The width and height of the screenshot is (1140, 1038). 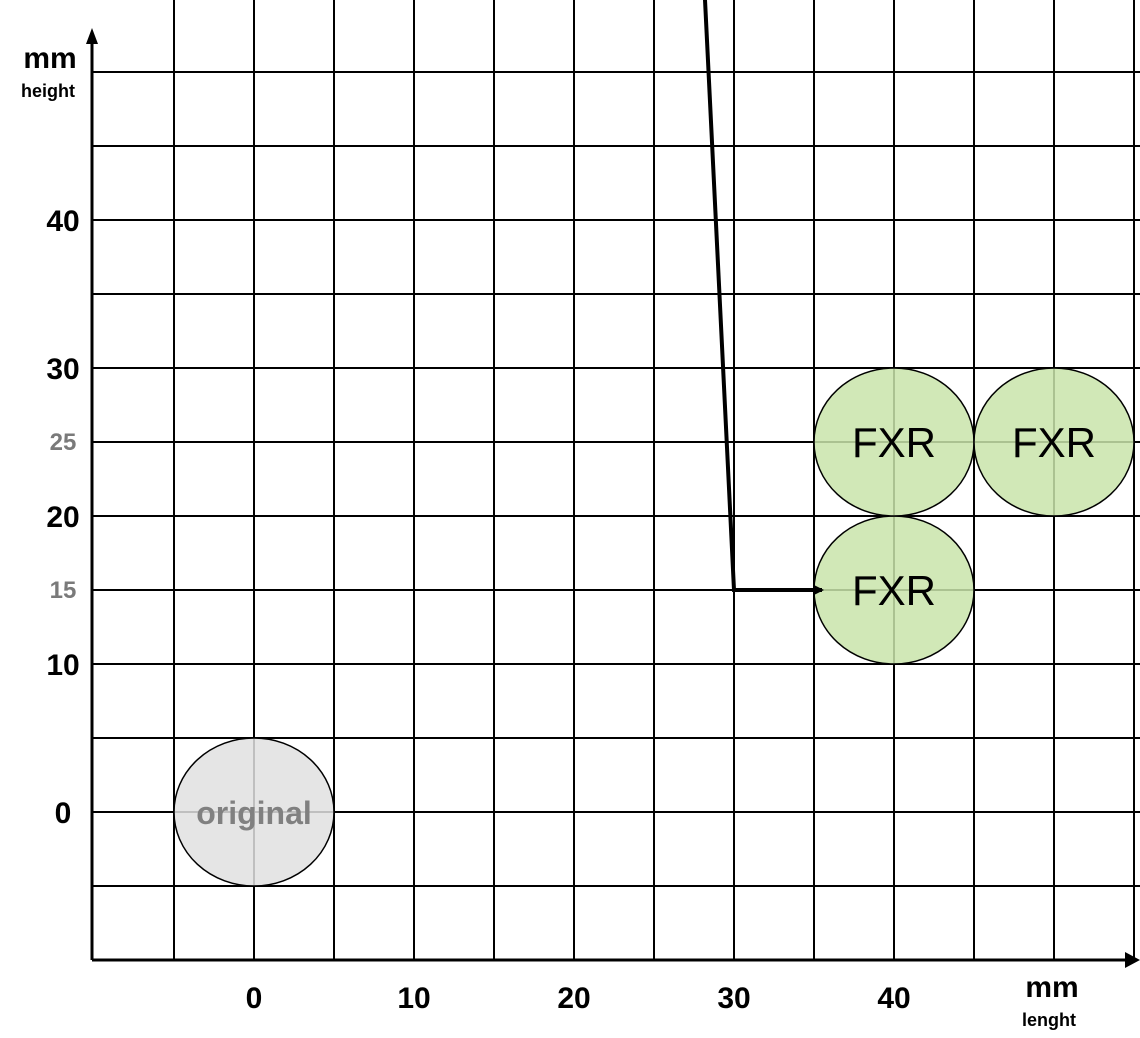 I want to click on movement-arrow, so click(x=763, y=297).